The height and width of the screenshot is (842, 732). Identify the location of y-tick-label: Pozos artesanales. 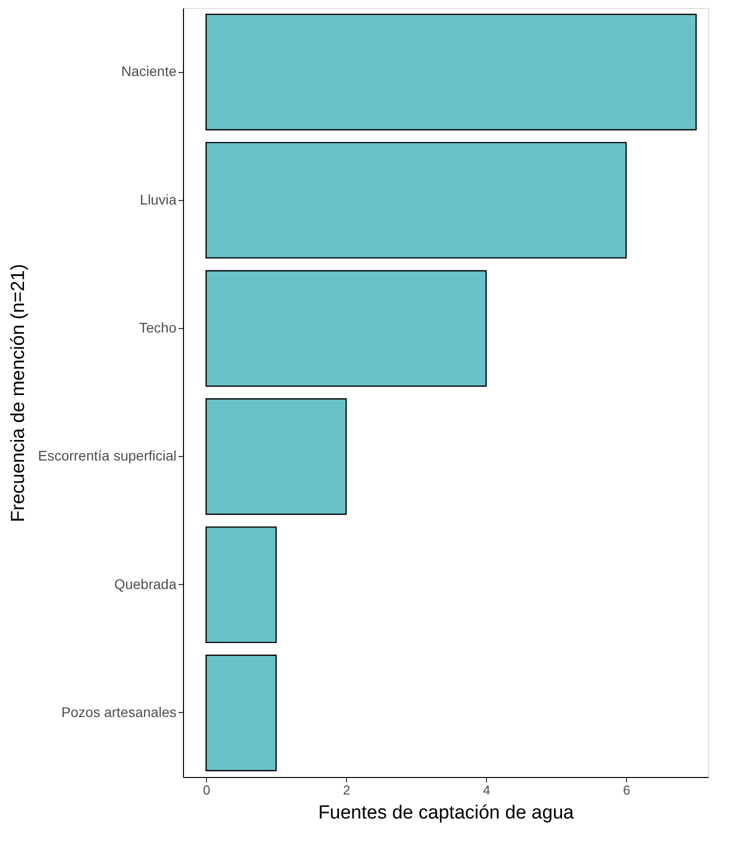
(118, 712).